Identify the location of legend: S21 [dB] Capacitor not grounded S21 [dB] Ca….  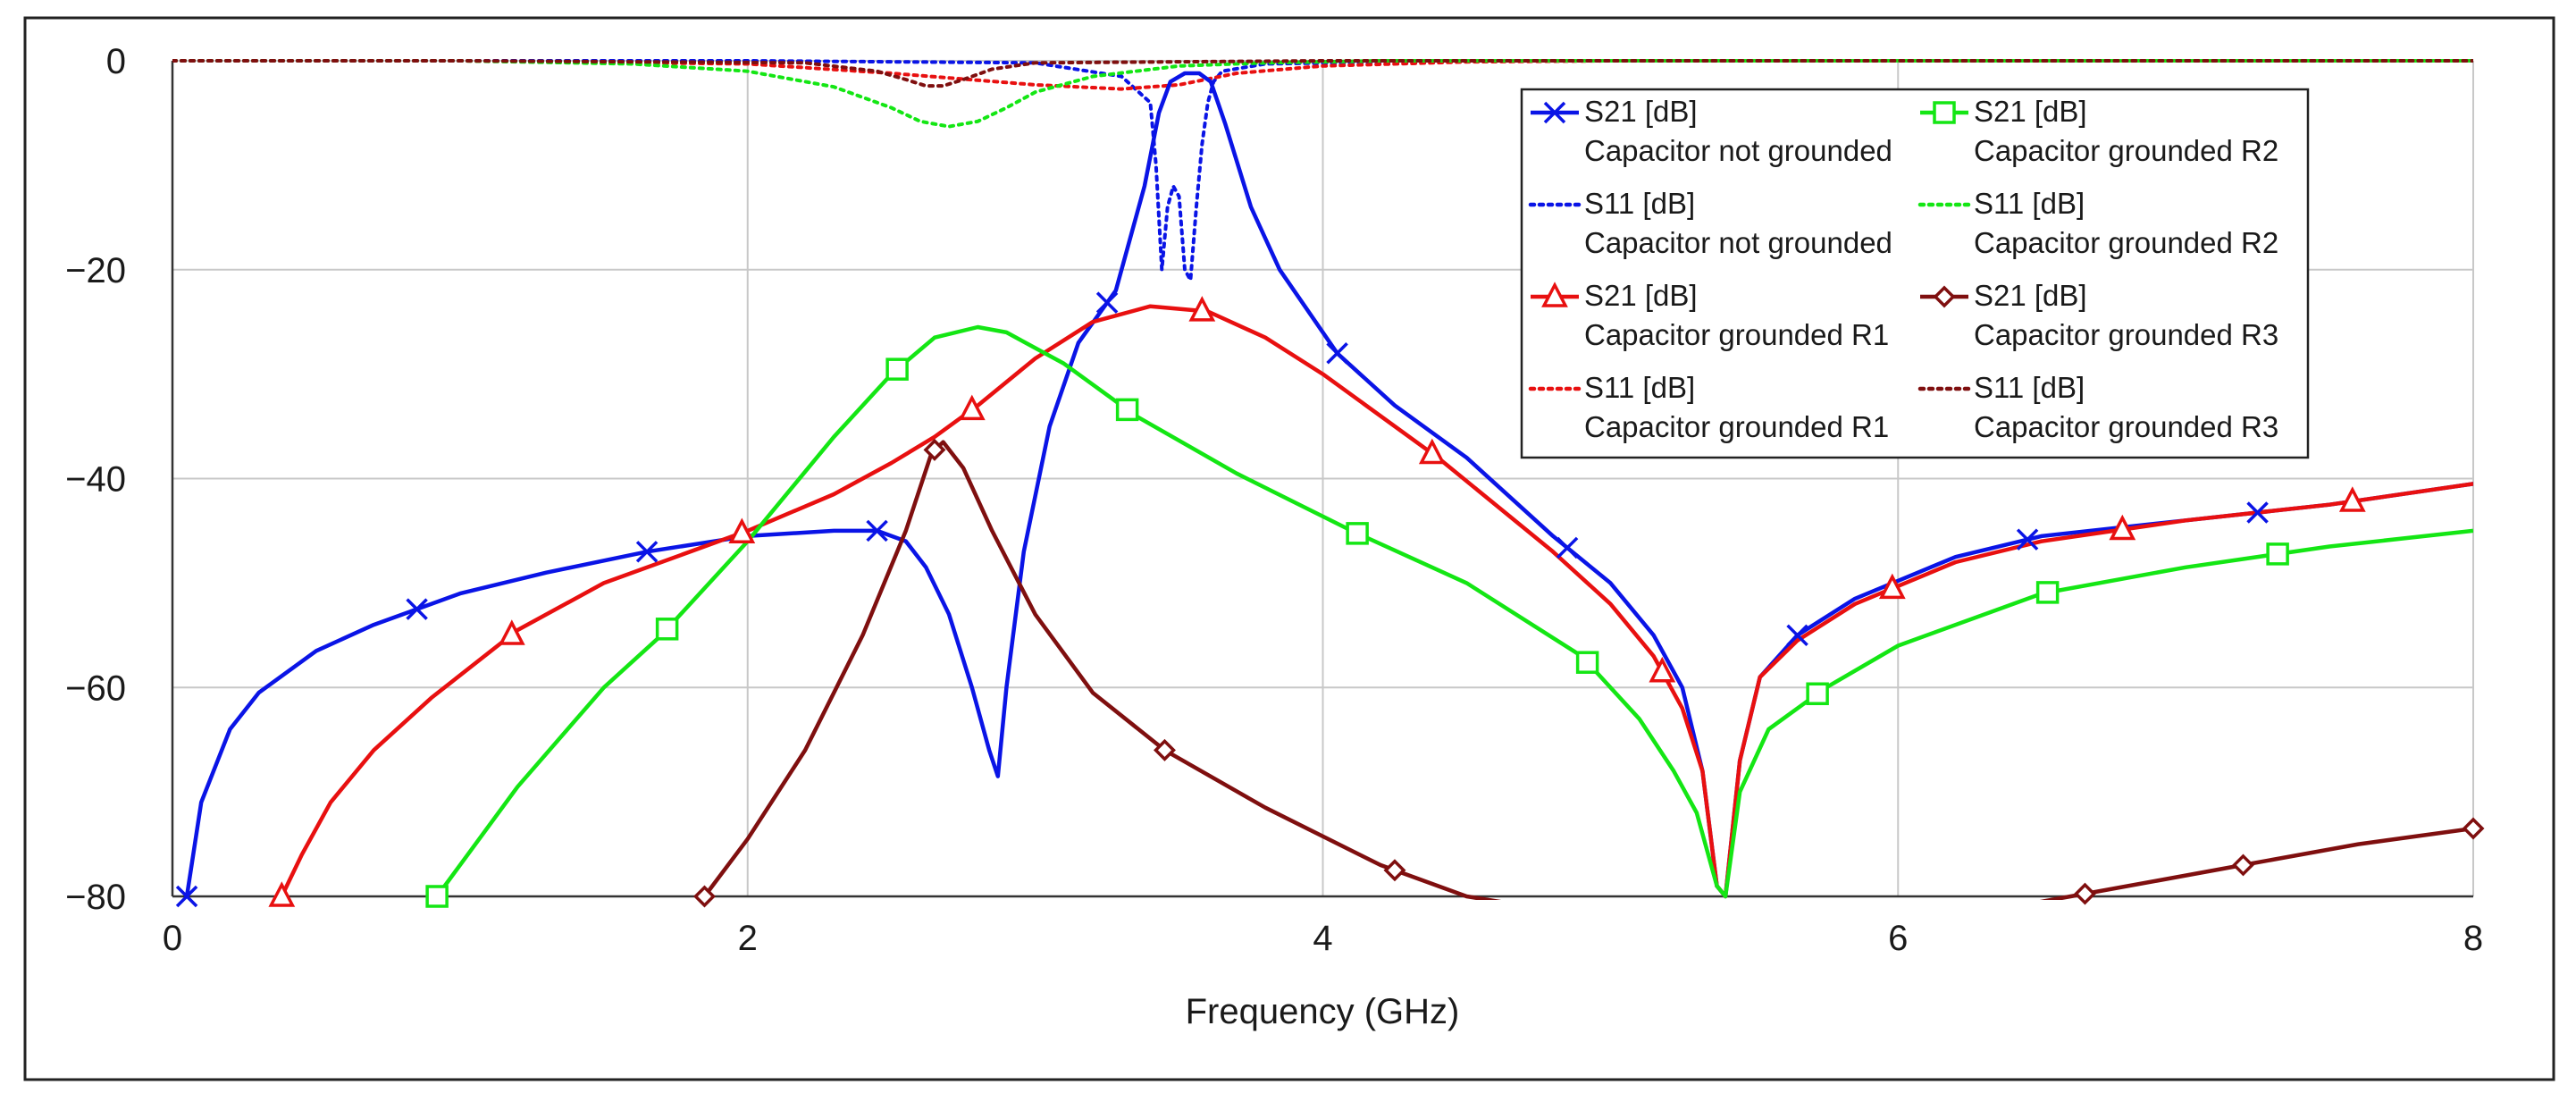
(1915, 273).